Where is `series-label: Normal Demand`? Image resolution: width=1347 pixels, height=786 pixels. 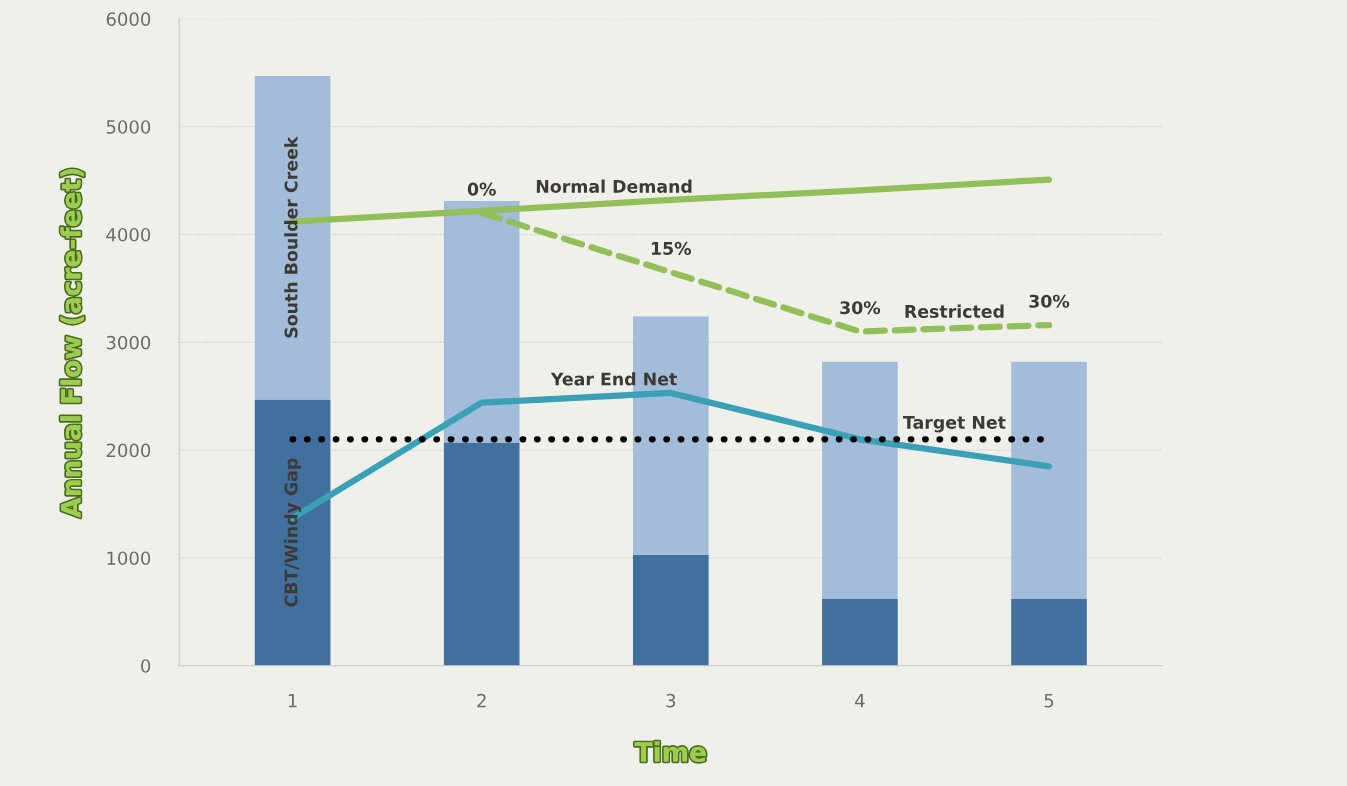 series-label: Normal Demand is located at coordinates (614, 186).